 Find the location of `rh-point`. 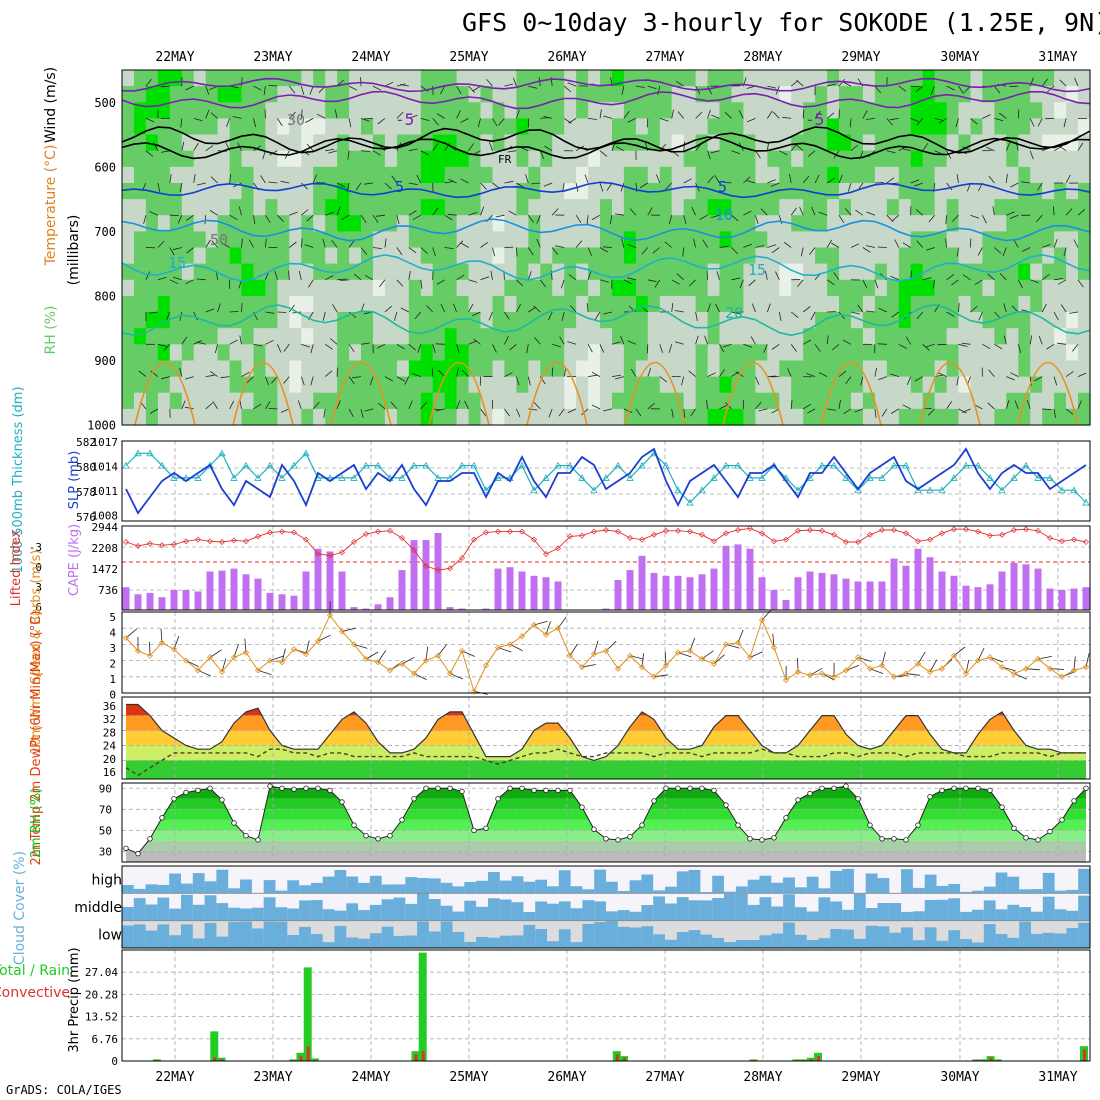

rh-point is located at coordinates (618, 840).